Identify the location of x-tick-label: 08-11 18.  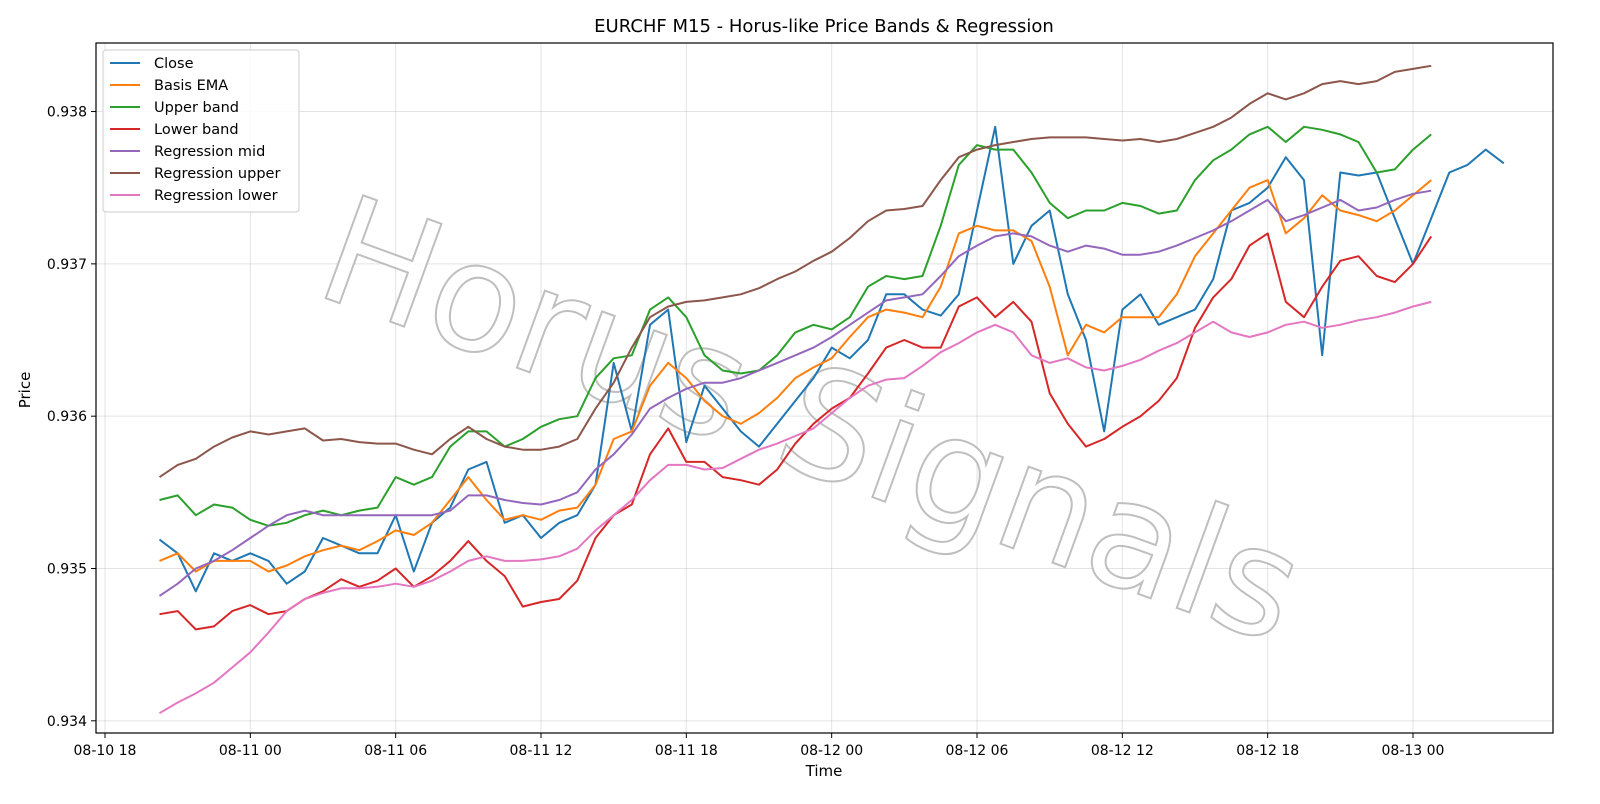
(686, 751).